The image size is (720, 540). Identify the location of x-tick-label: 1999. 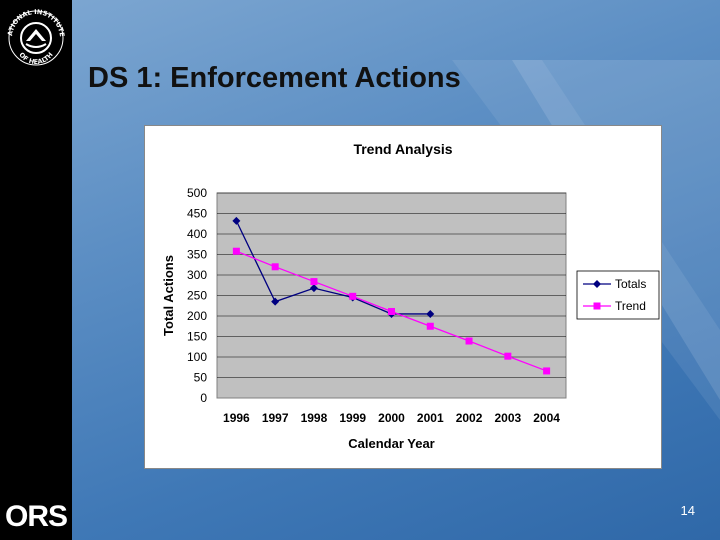
(352, 418).